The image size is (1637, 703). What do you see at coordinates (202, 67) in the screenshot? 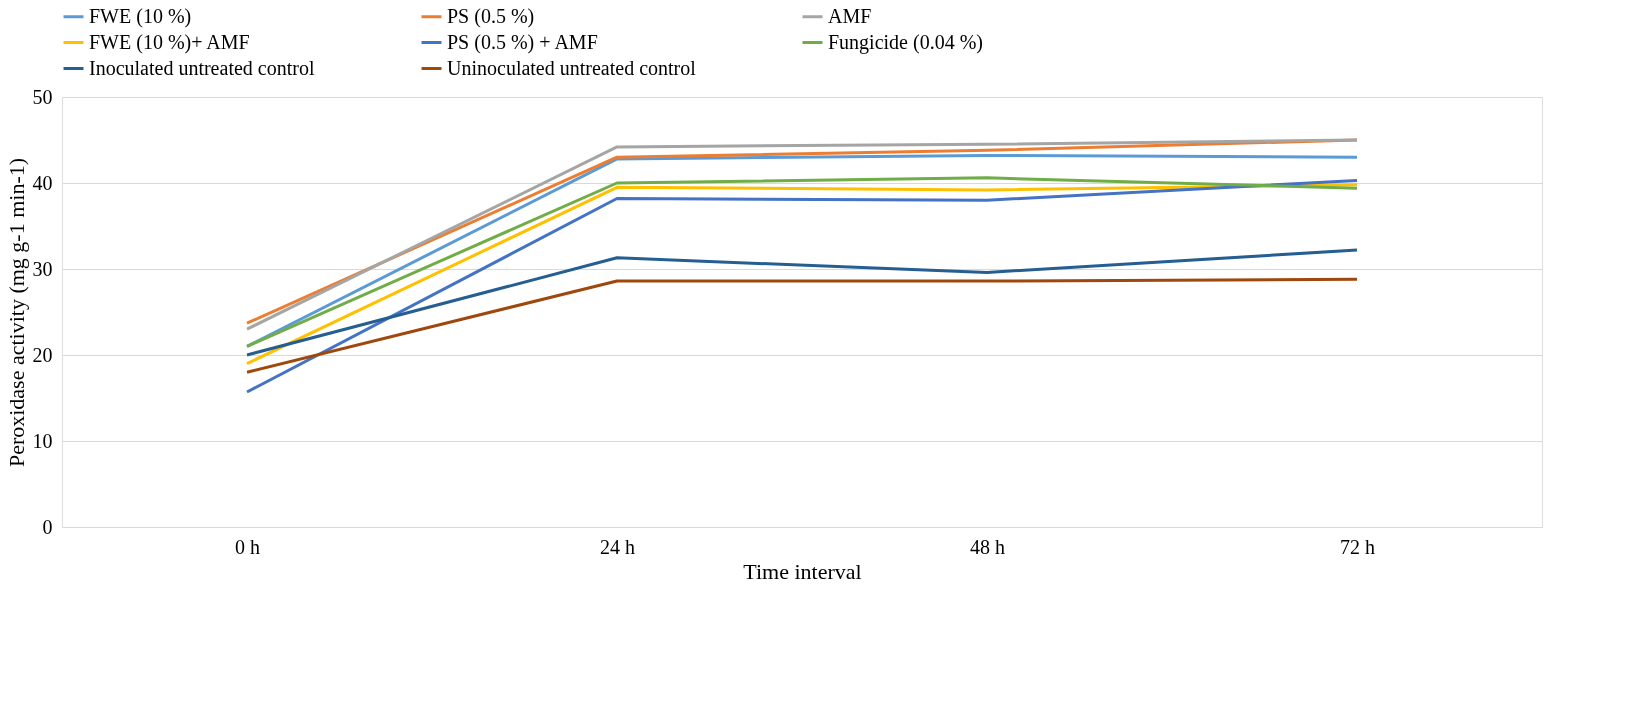
I see `legend-label: Inoculated untreated control` at bounding box center [202, 67].